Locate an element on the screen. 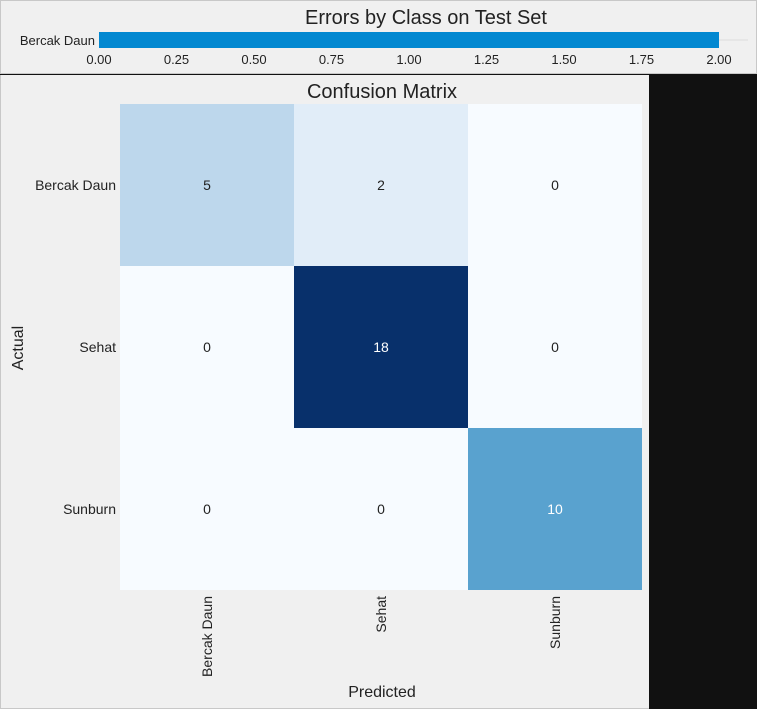 The image size is (757, 709). confusion-y-axis-label: Actual is located at coordinates (18, 348).